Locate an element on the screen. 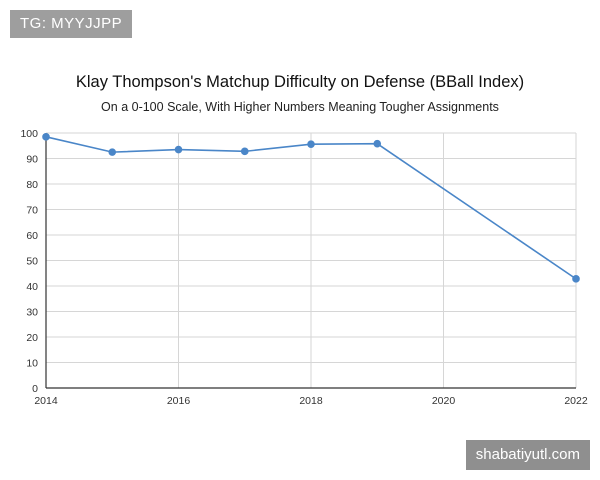  data-point-2022 is located at coordinates (576, 279).